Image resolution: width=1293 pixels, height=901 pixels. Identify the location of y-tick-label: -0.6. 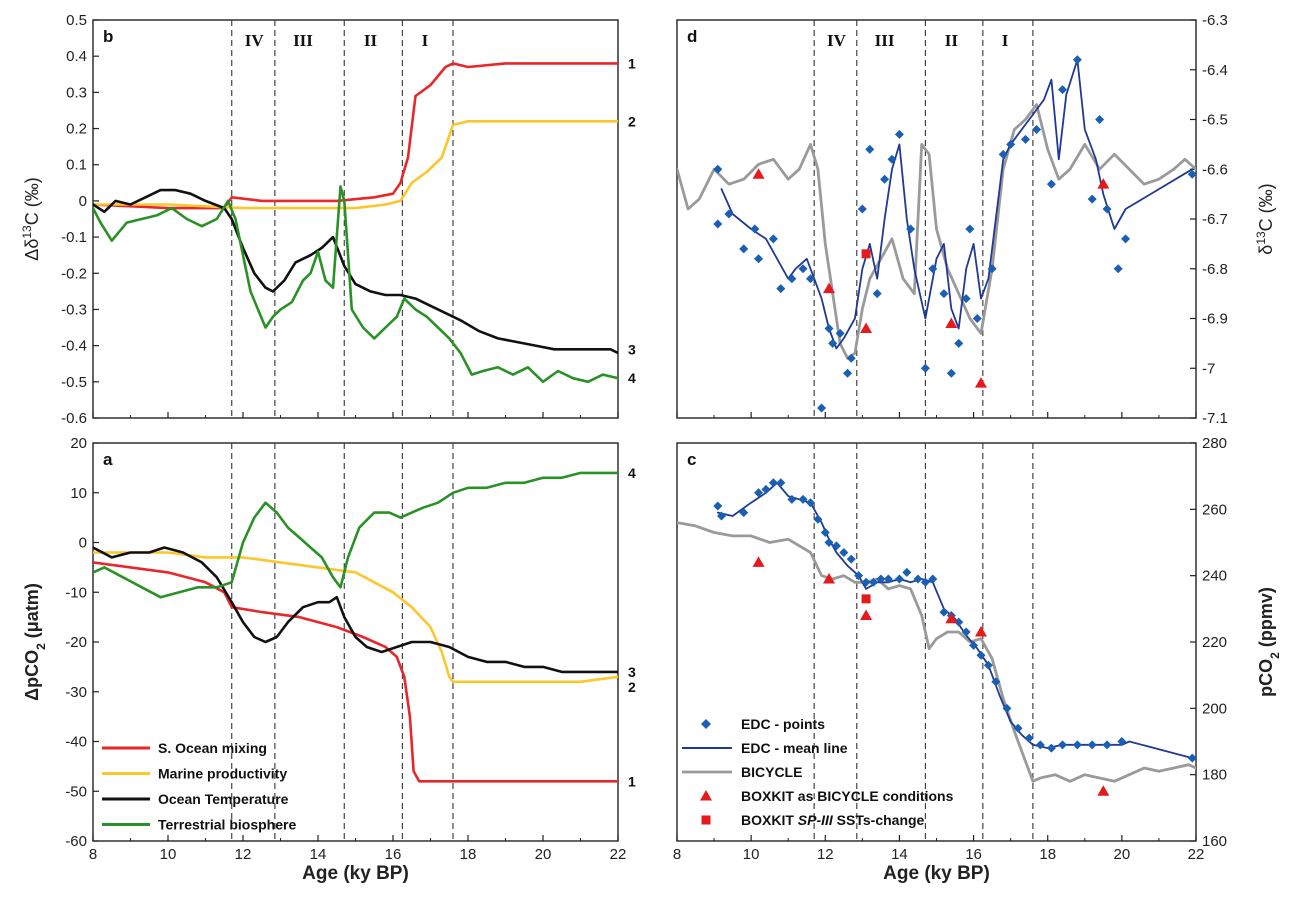
(74, 418).